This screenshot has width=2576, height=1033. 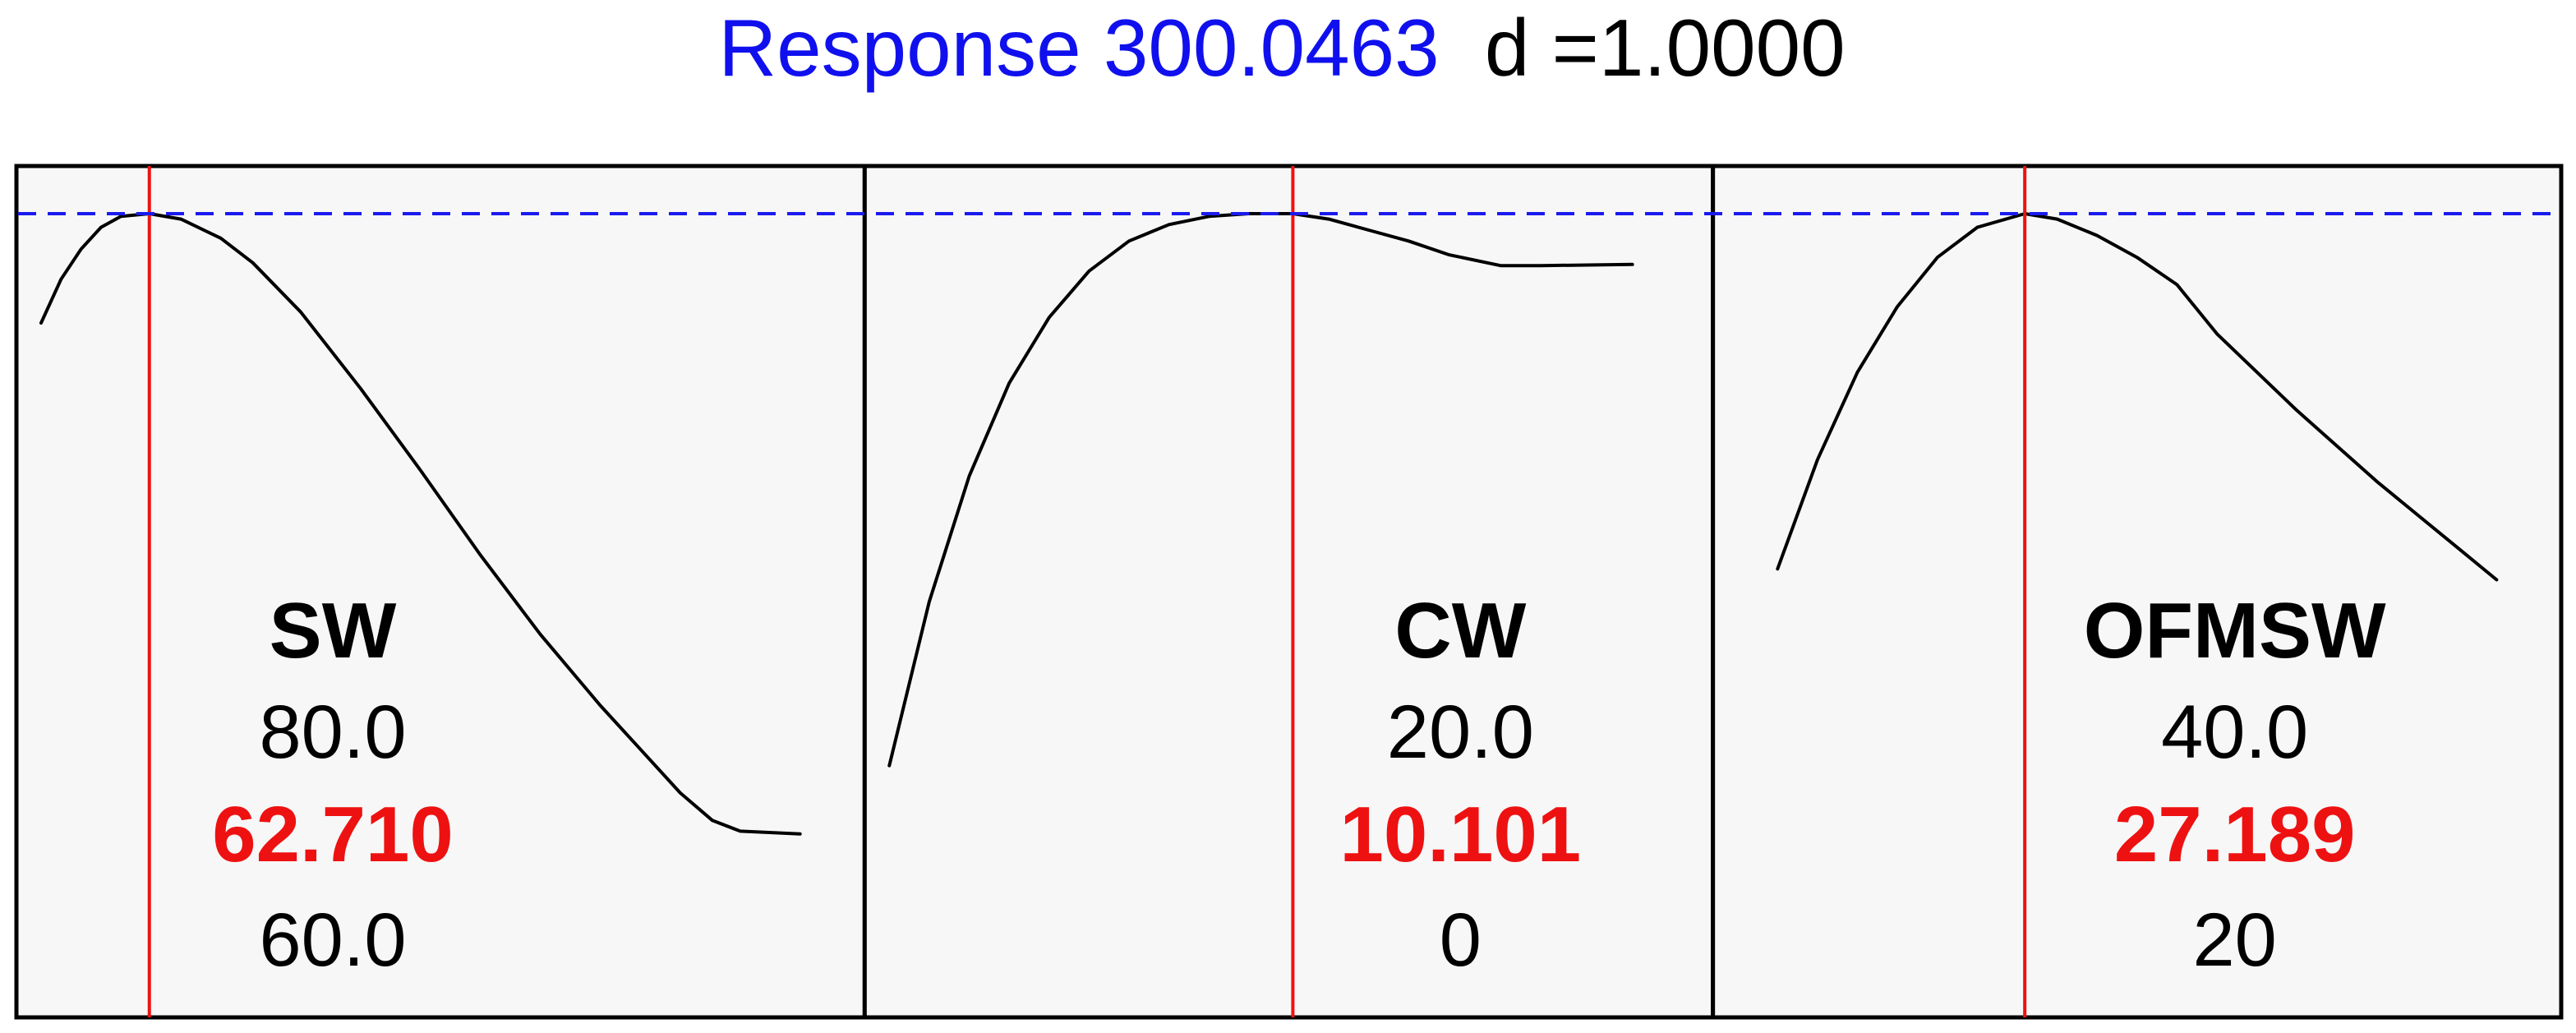 I want to click on factor-high-ofmsw: 40.0, so click(x=2234, y=732).